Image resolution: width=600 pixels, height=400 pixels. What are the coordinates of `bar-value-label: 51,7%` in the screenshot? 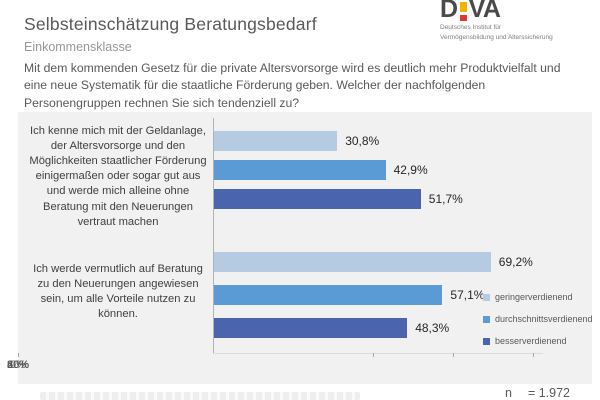 It's located at (445, 199).